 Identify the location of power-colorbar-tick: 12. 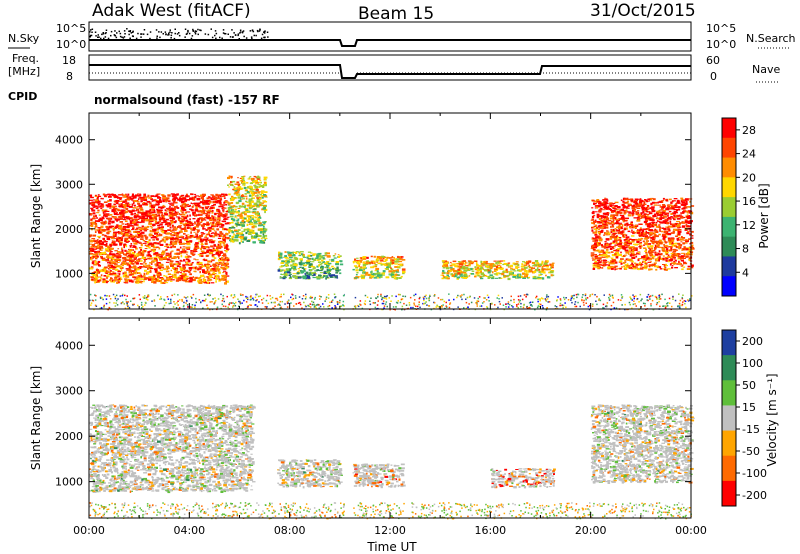
(749, 225).